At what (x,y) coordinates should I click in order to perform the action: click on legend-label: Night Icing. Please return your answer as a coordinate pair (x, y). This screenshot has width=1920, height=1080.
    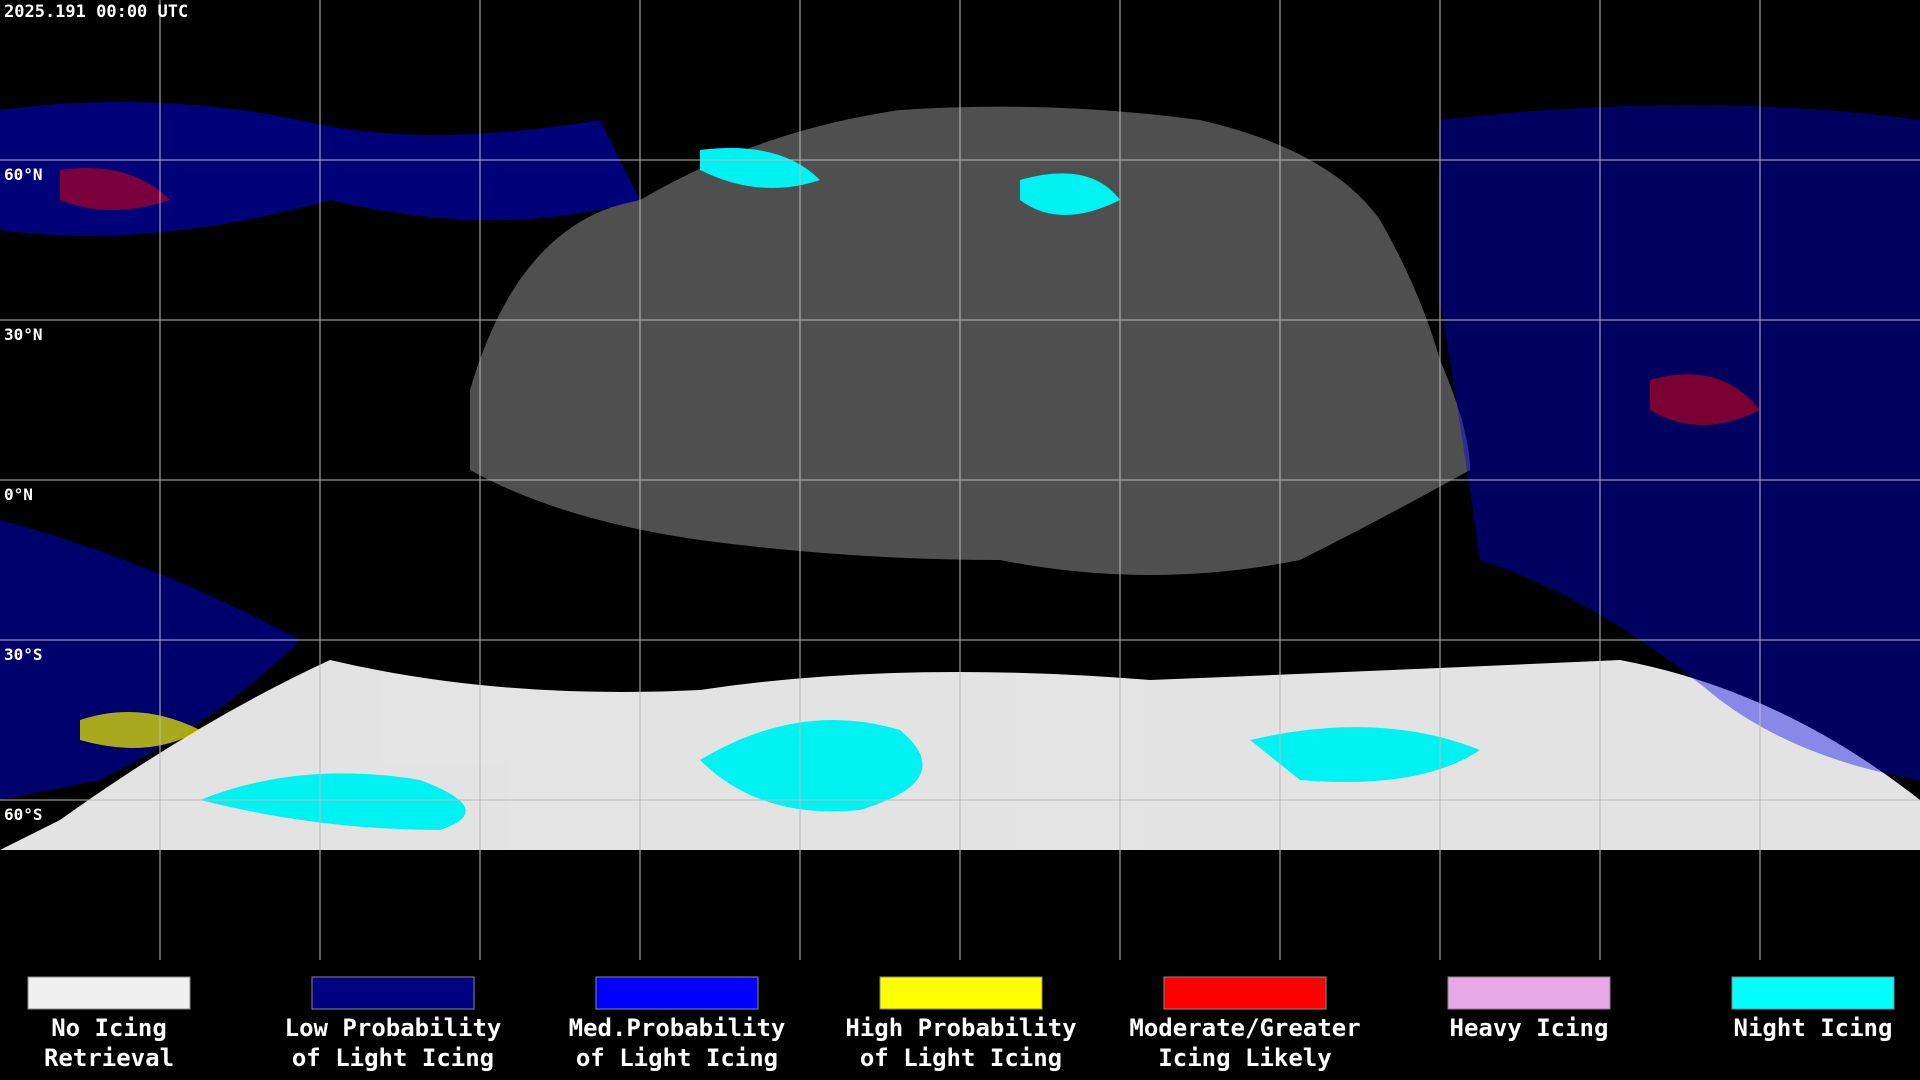
    Looking at the image, I should click on (1813, 1028).